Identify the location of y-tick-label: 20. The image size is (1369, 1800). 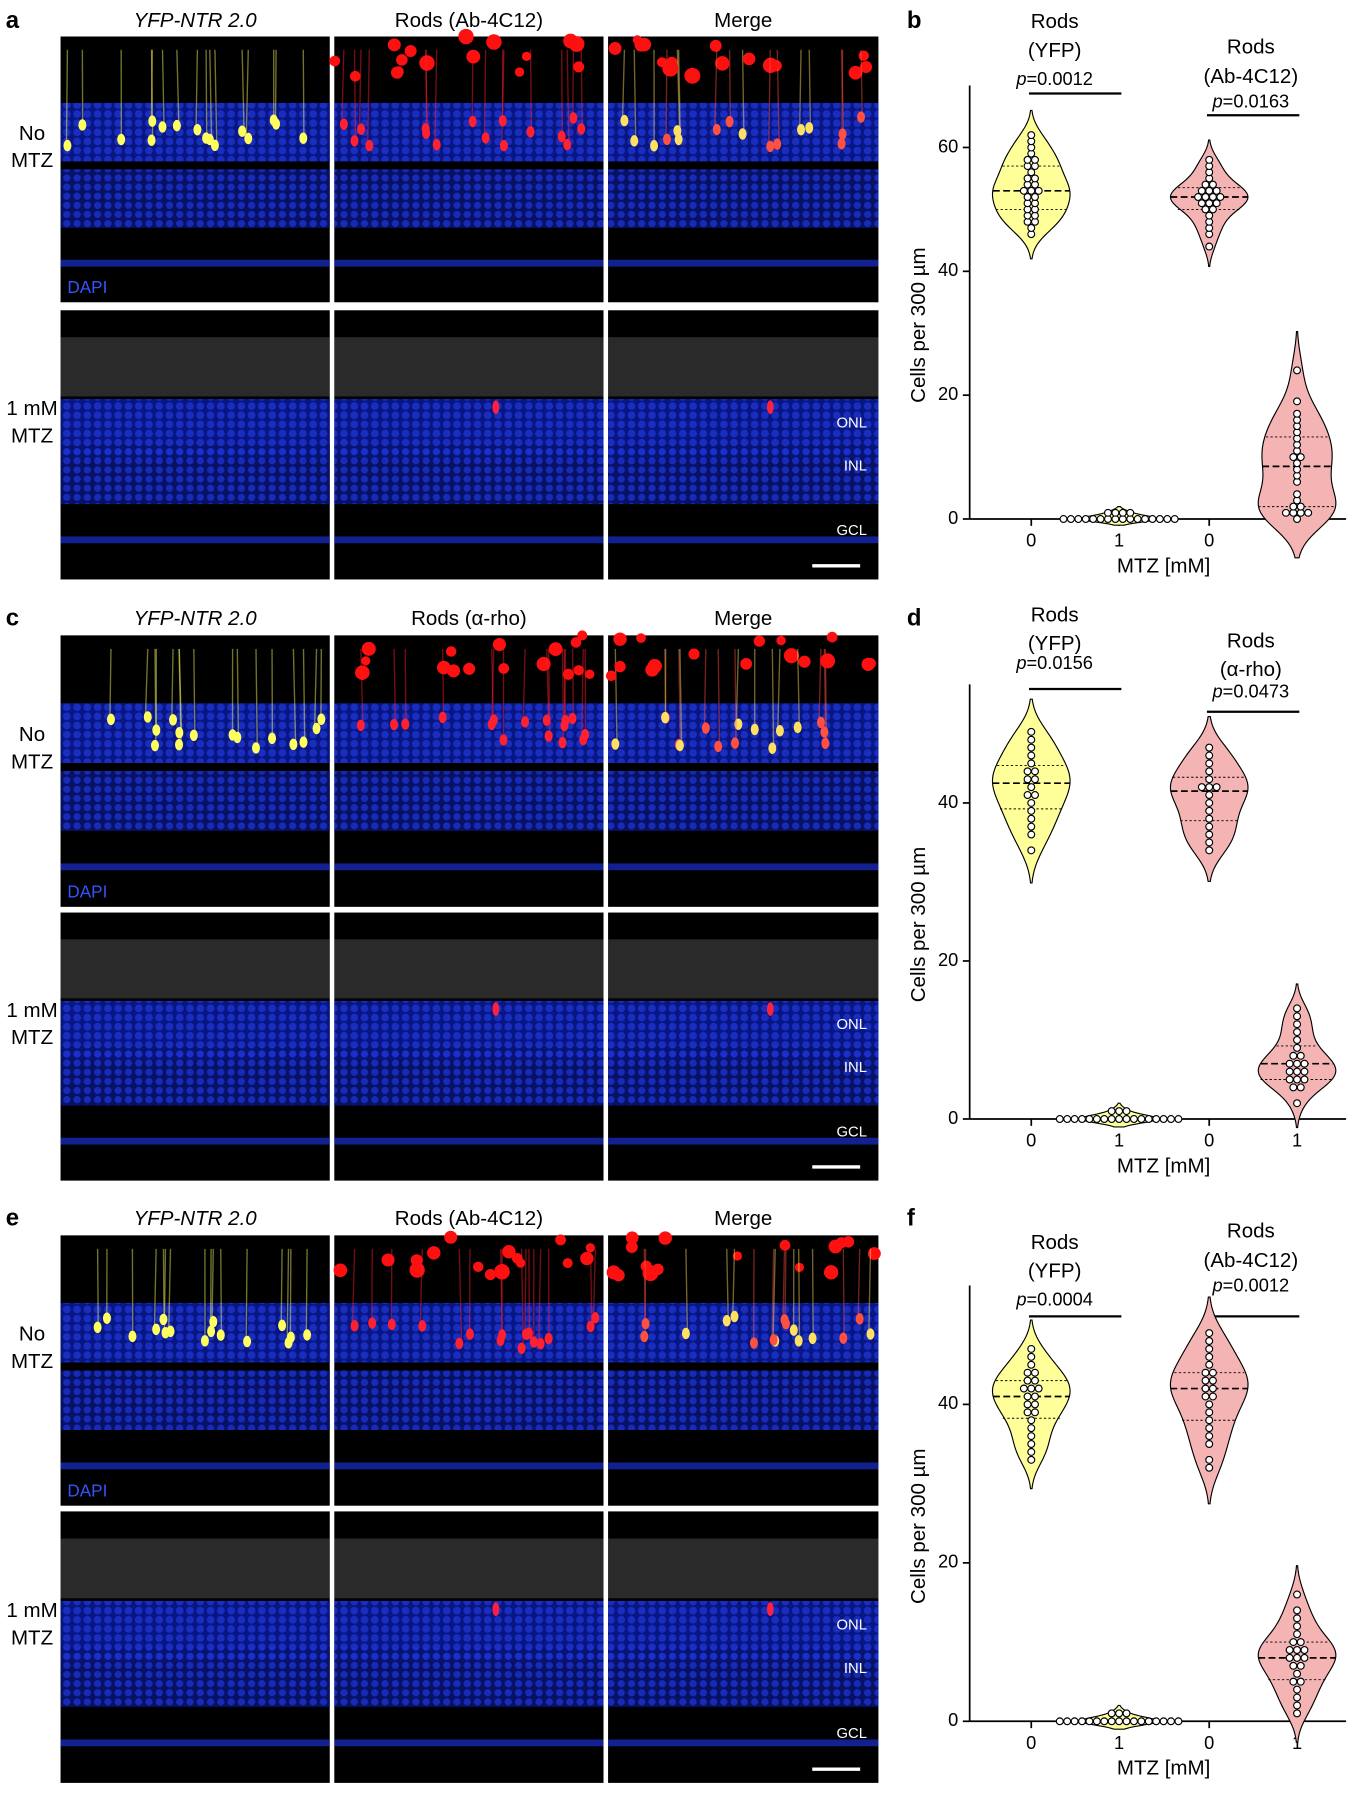
(948, 1561).